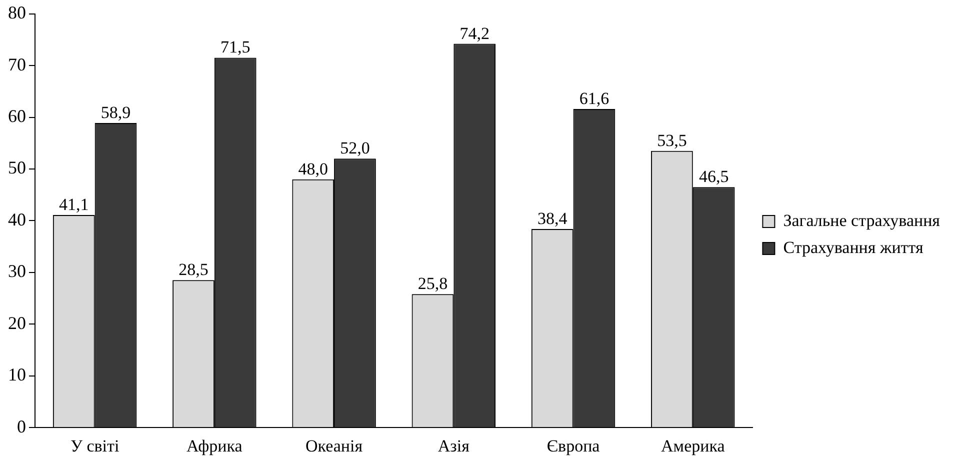 The height and width of the screenshot is (465, 955). I want to click on legend-label: Страхування життя, so click(853, 247).